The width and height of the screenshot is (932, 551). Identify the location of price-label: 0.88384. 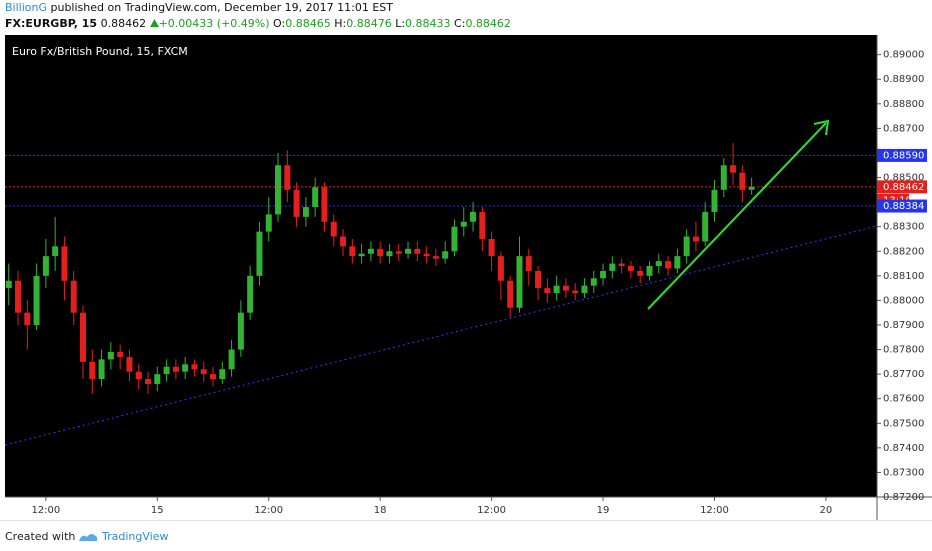
(903, 206).